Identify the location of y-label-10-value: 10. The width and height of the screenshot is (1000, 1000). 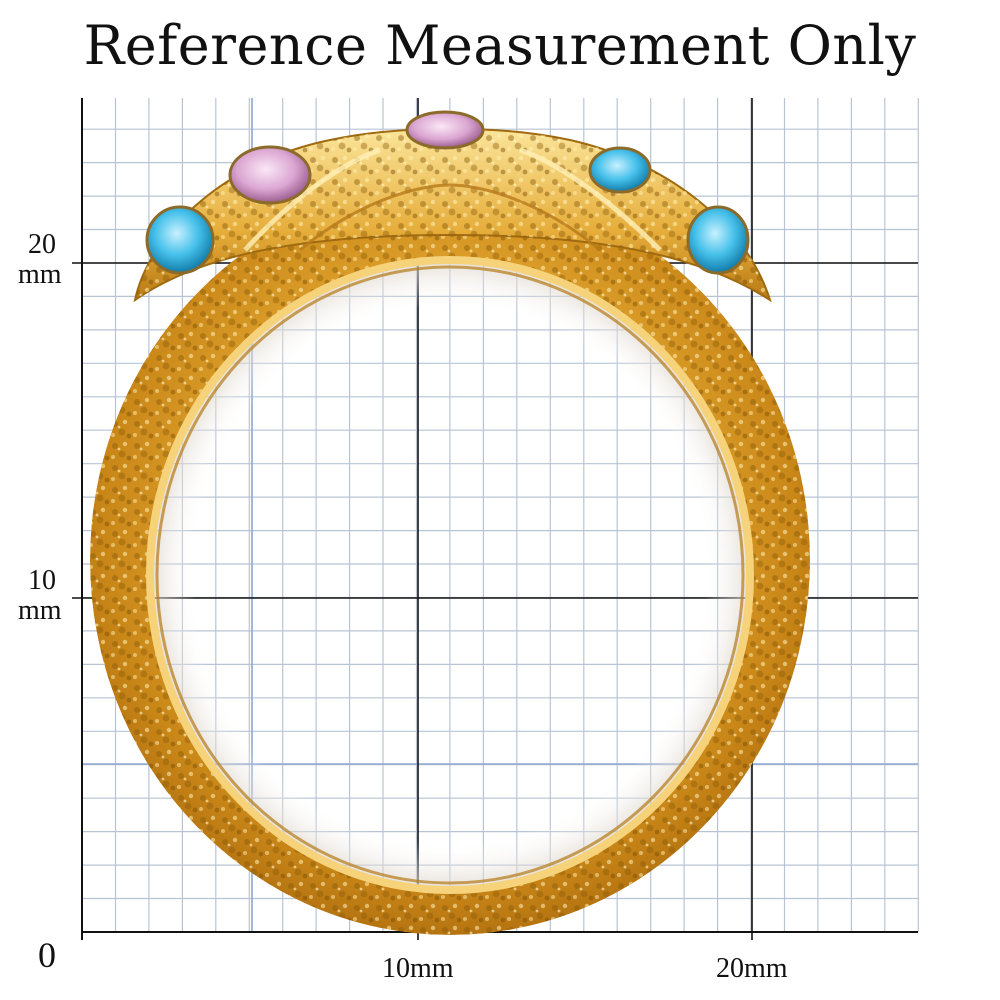
(42, 580).